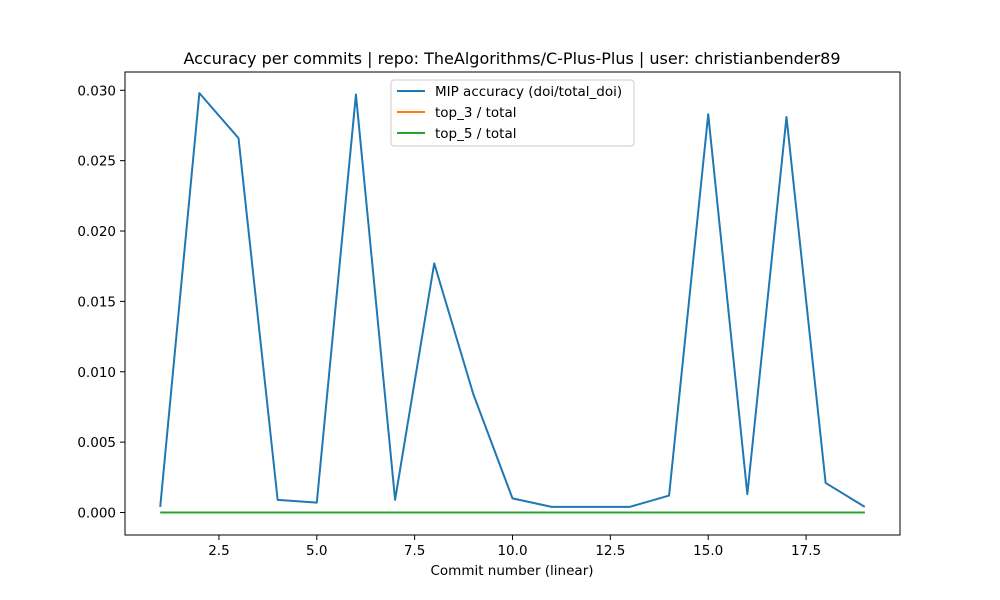 The image size is (1000, 600). Describe the element at coordinates (528, 92) in the screenshot. I see `legend-label: MIP accuracy (doi/total_doi)` at that location.